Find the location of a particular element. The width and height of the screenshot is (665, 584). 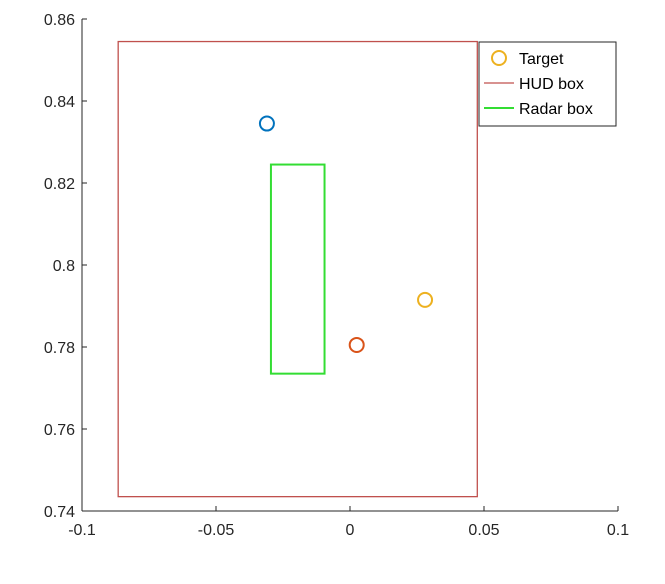

y-tick-label: 0.78 is located at coordinates (59, 348).